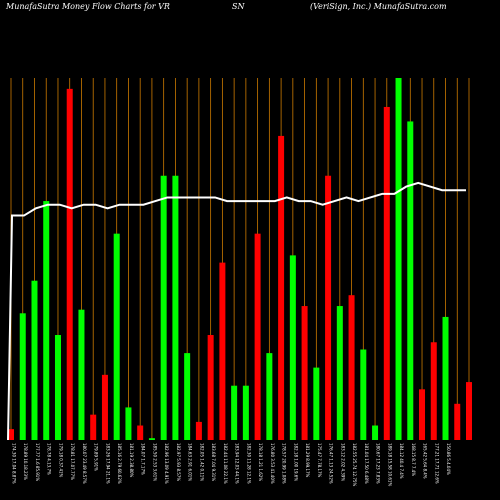  What do you see at coordinates (225, 463) in the screenshot?
I see `x-tick-label: 182.44 11.08 22.1%` at bounding box center [225, 463].